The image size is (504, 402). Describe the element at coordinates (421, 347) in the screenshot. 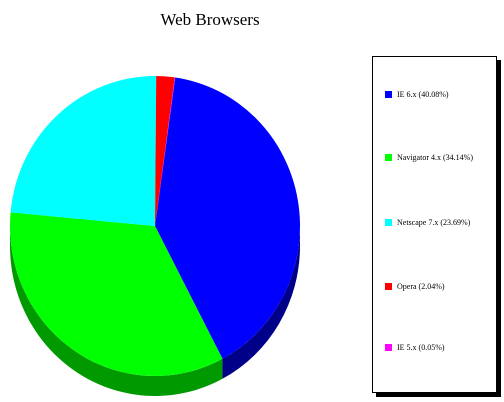

I see `legend-label: IE 5.x (0.05%)` at that location.